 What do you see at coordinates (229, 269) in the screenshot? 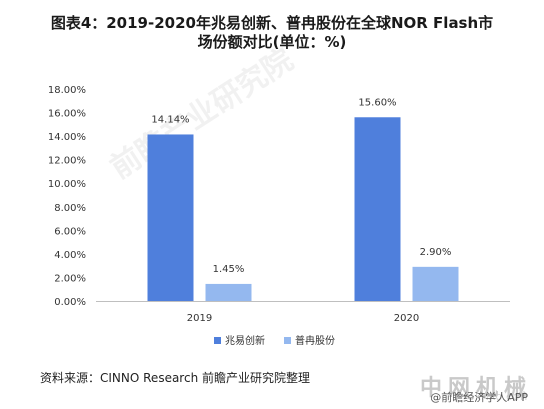
I see `data-label: 1.45%` at bounding box center [229, 269].